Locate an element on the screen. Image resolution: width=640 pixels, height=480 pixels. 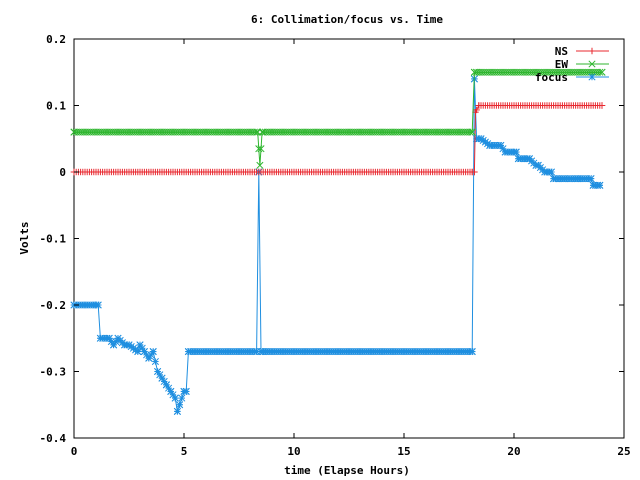
legend-marker-ew is located at coordinates (592, 64).